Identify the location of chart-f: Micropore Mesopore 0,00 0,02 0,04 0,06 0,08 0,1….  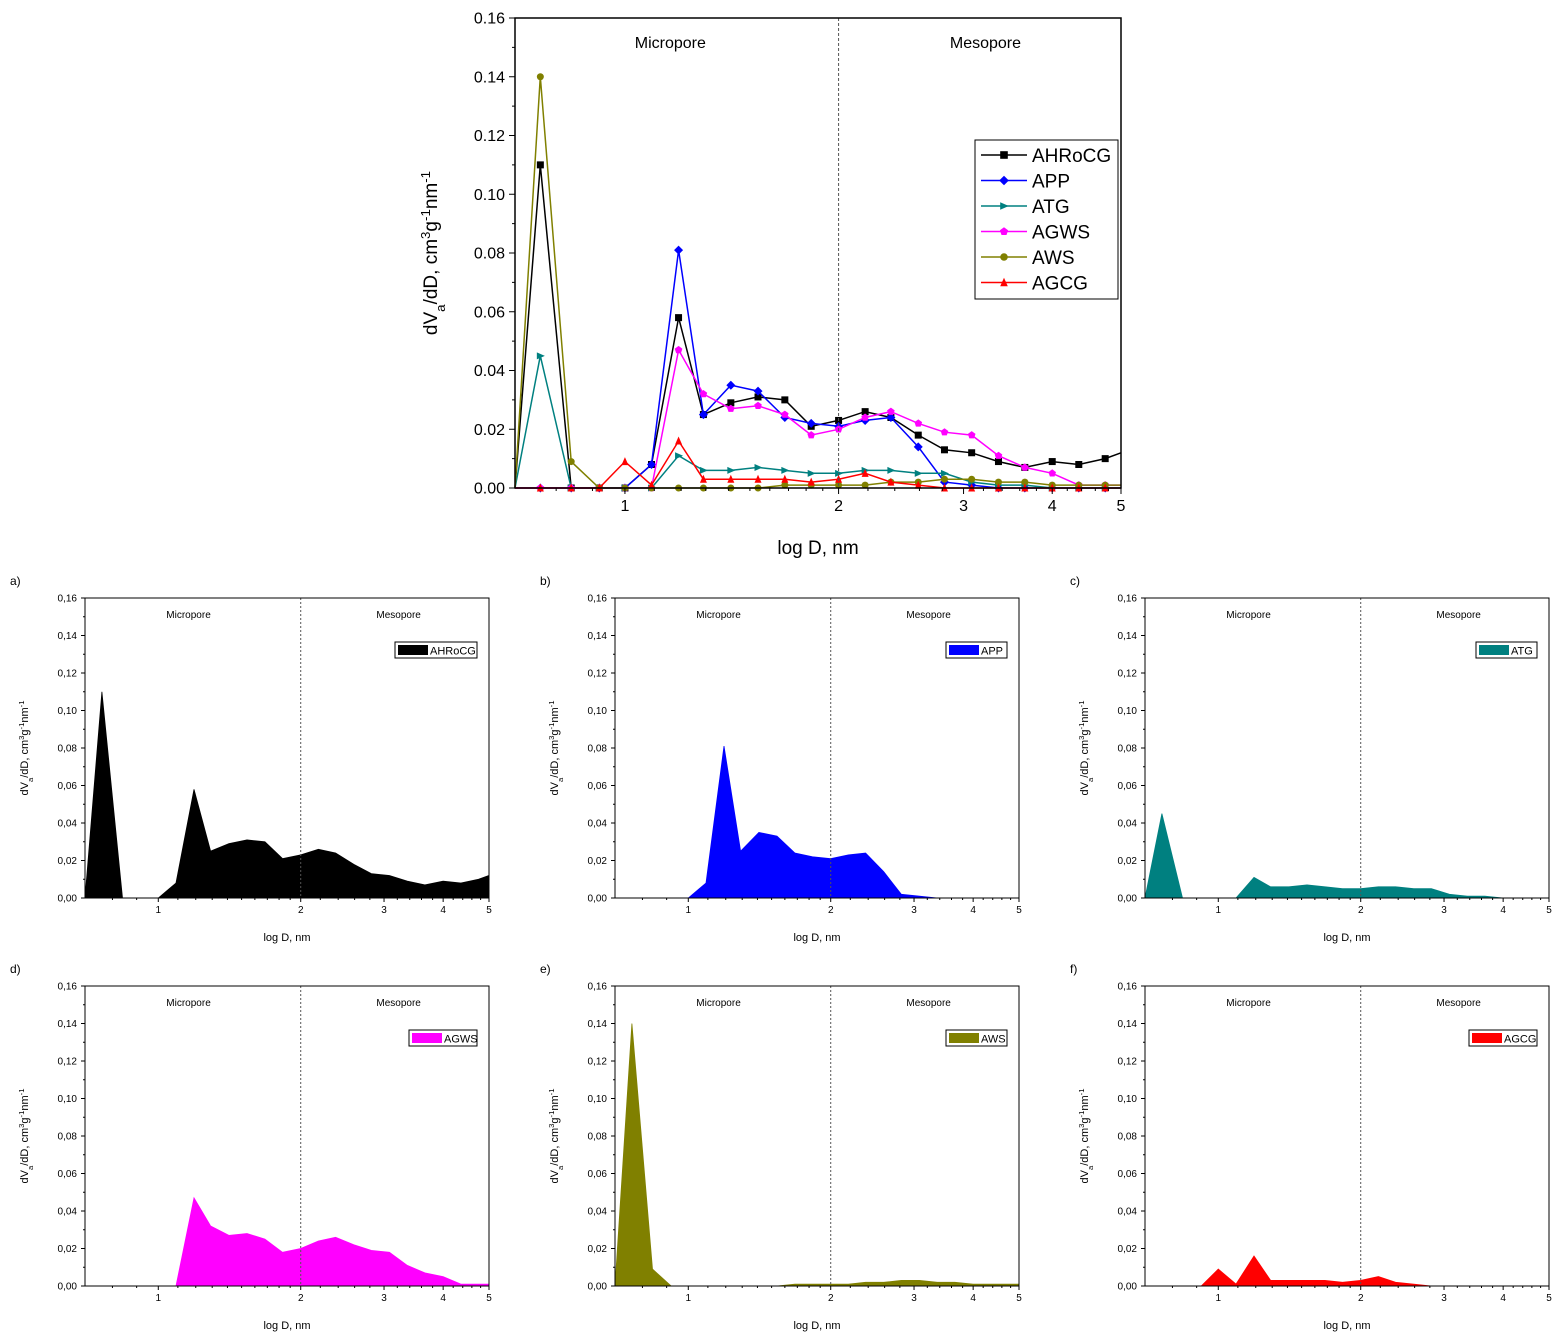
(1311, 1147).